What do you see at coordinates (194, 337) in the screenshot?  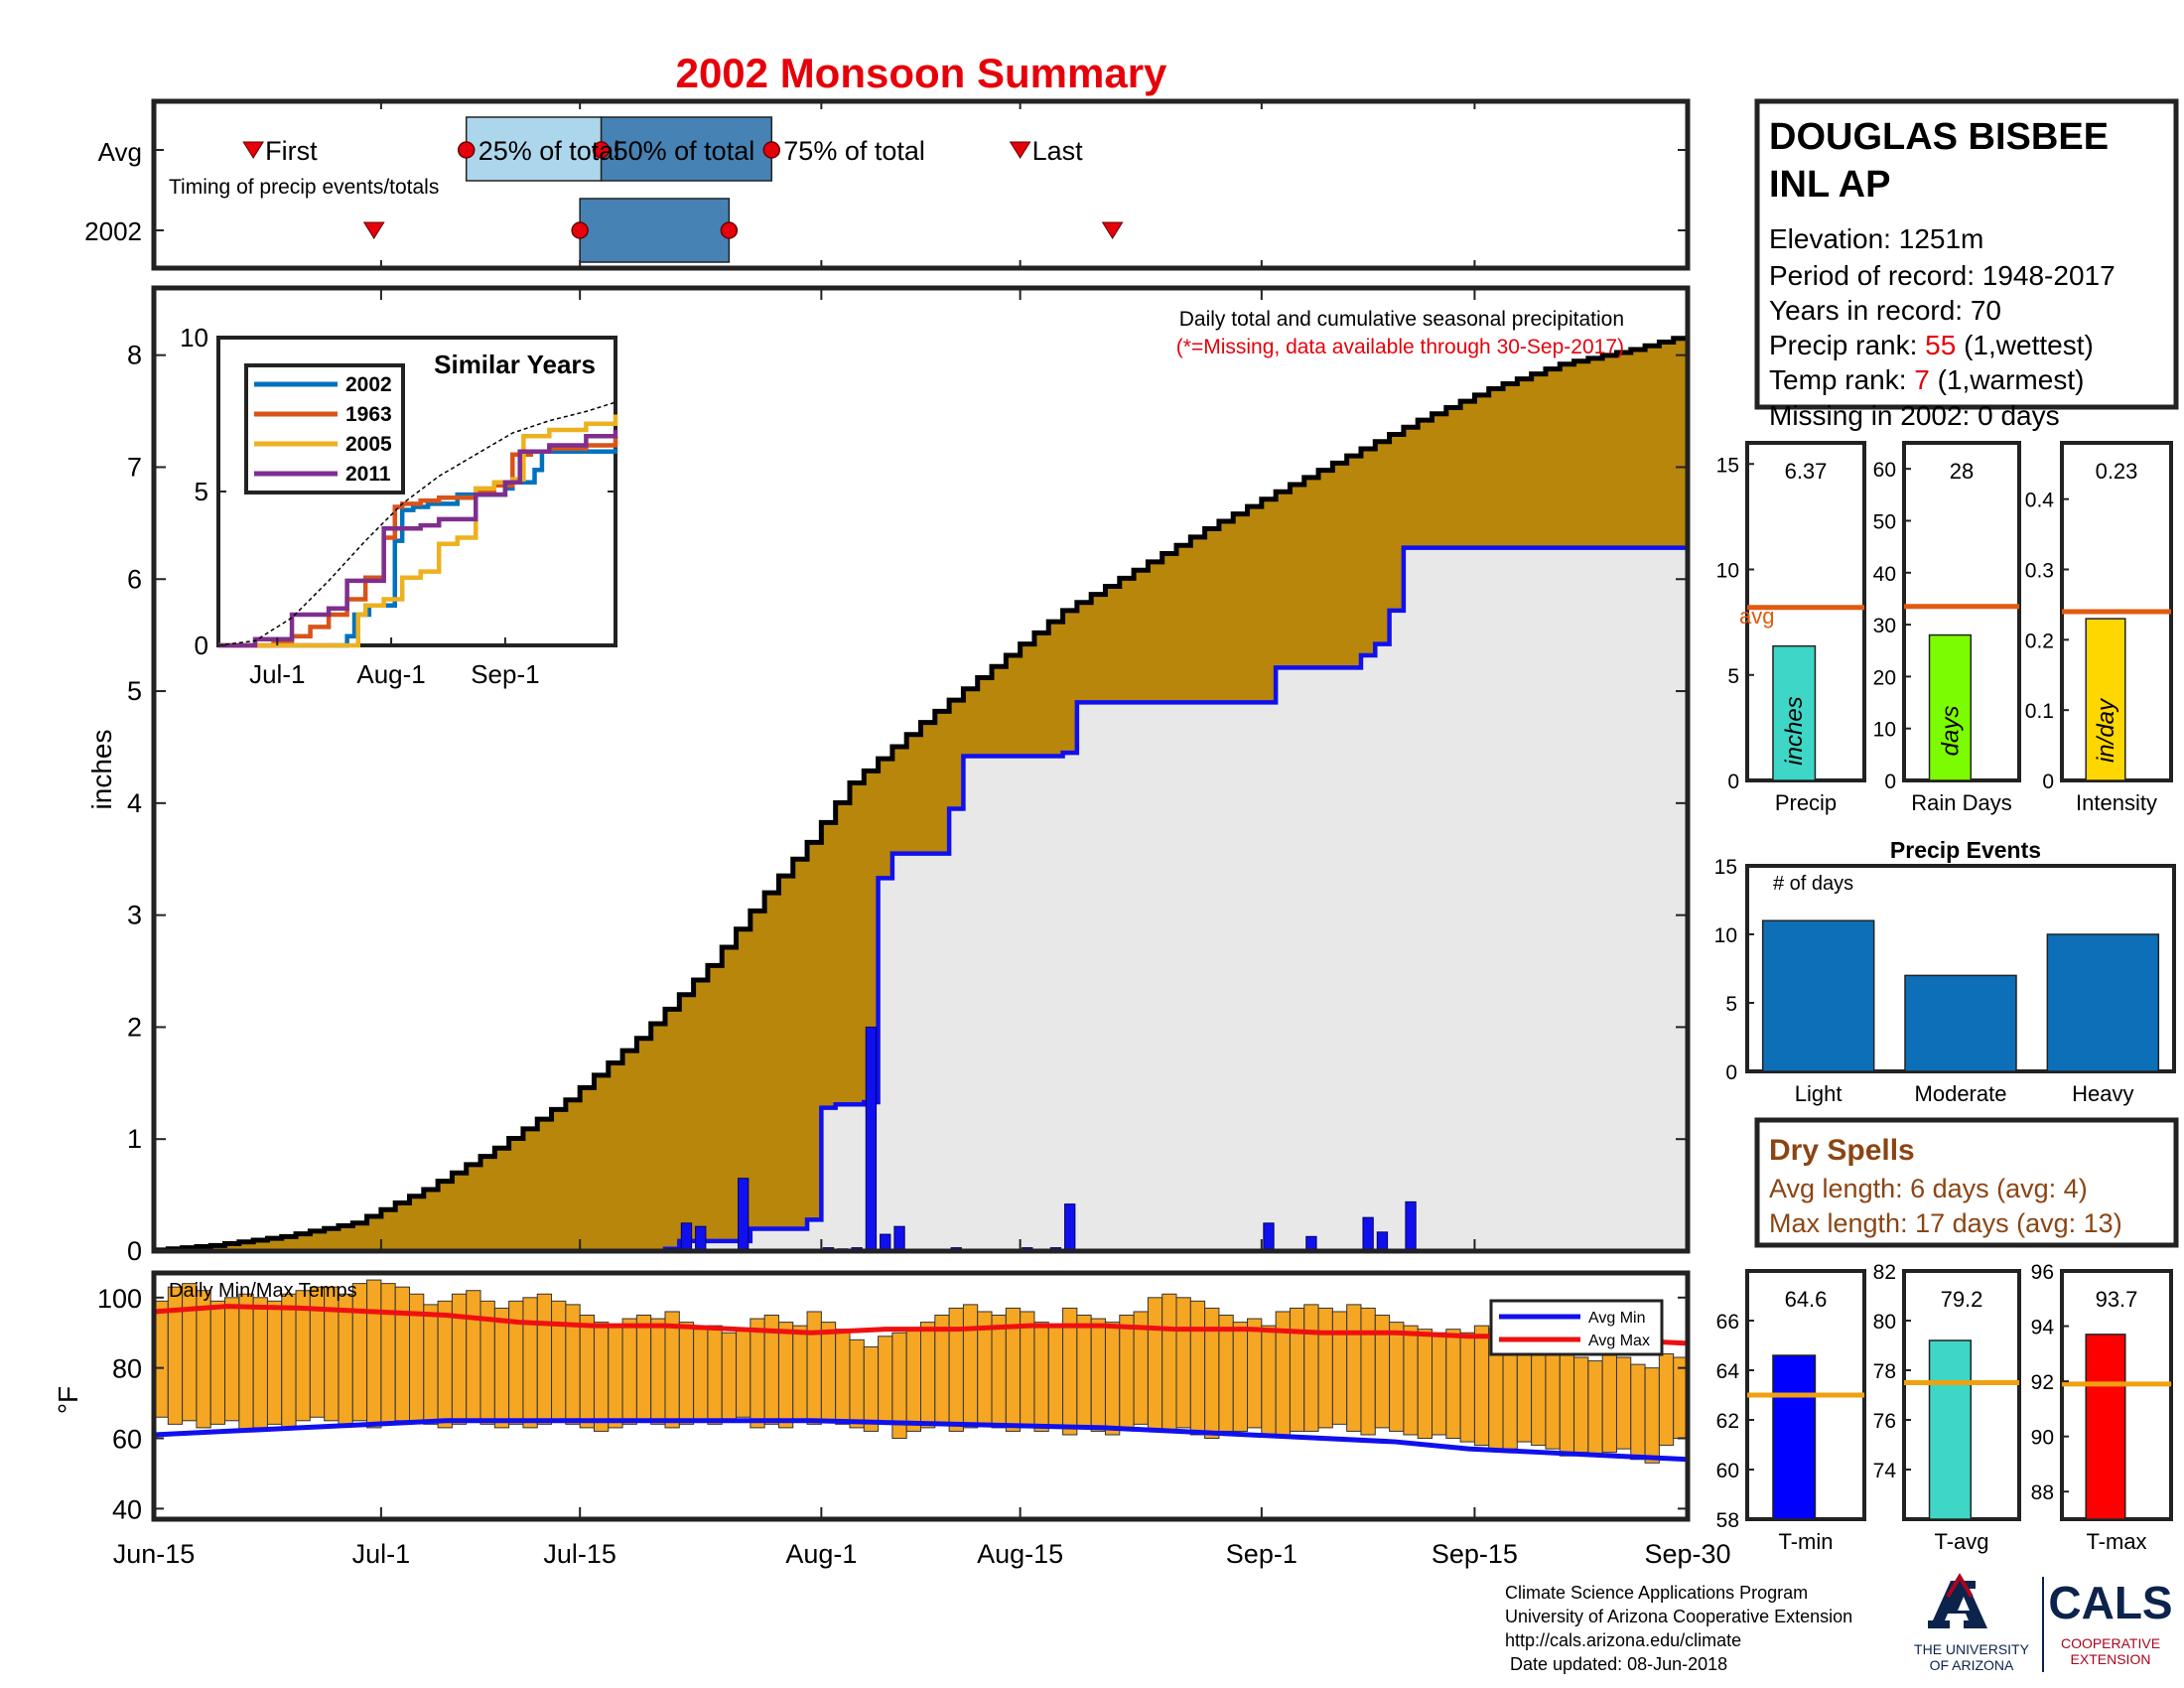 I see `sim-ytick-label: 10` at bounding box center [194, 337].